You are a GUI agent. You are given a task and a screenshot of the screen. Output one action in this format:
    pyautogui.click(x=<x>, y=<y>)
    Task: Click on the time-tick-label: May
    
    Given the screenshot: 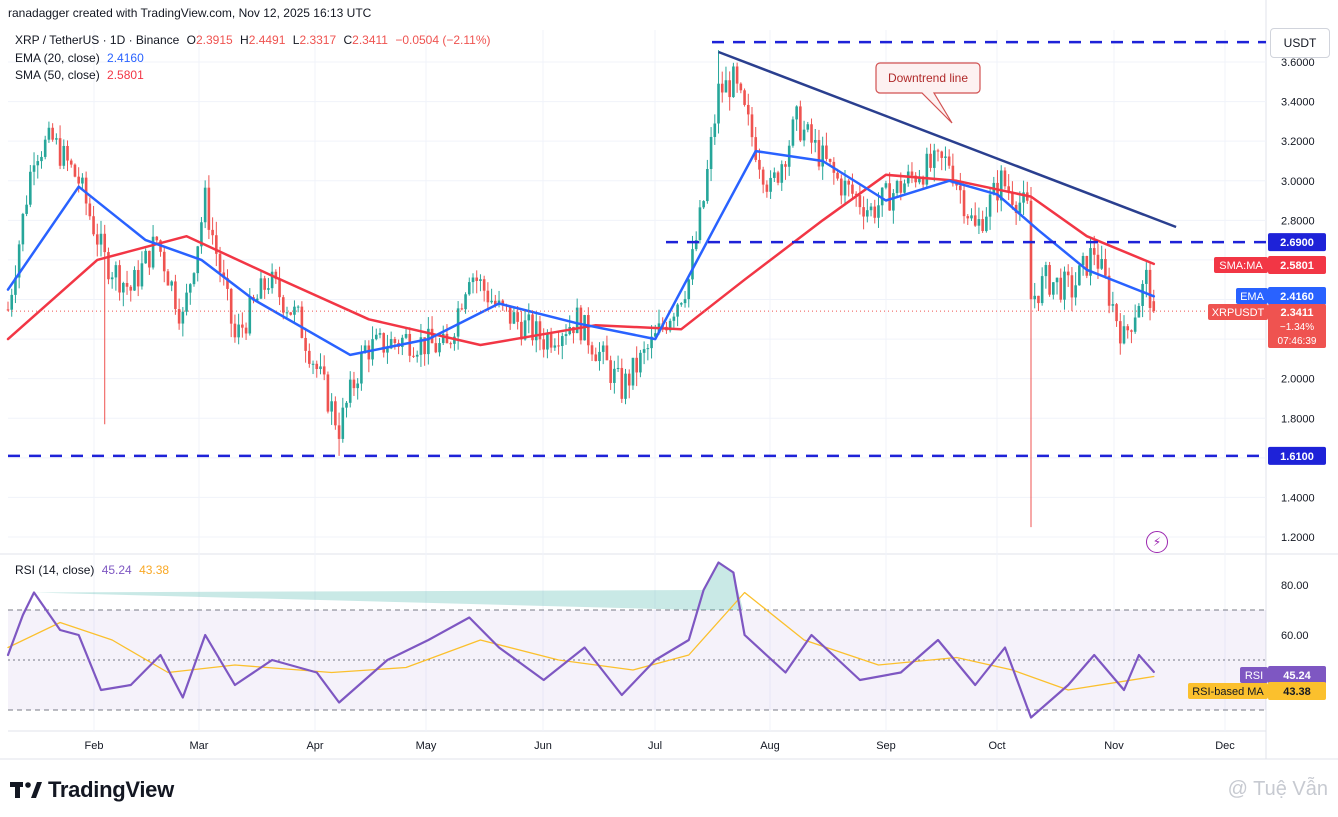 What is the action you would take?
    pyautogui.click(x=426, y=746)
    